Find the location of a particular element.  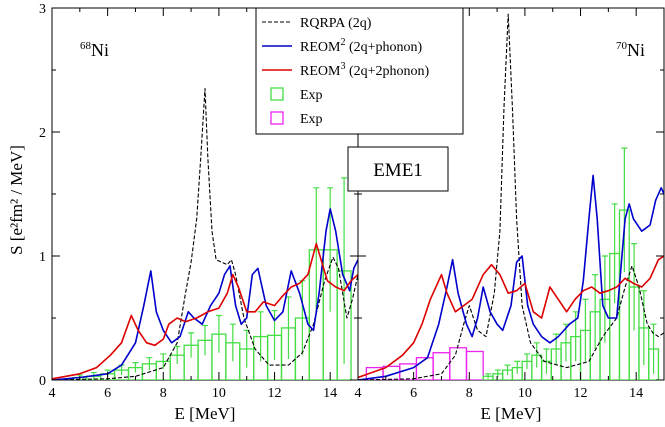

y-tick-label-2: 2 is located at coordinates (42, 133).